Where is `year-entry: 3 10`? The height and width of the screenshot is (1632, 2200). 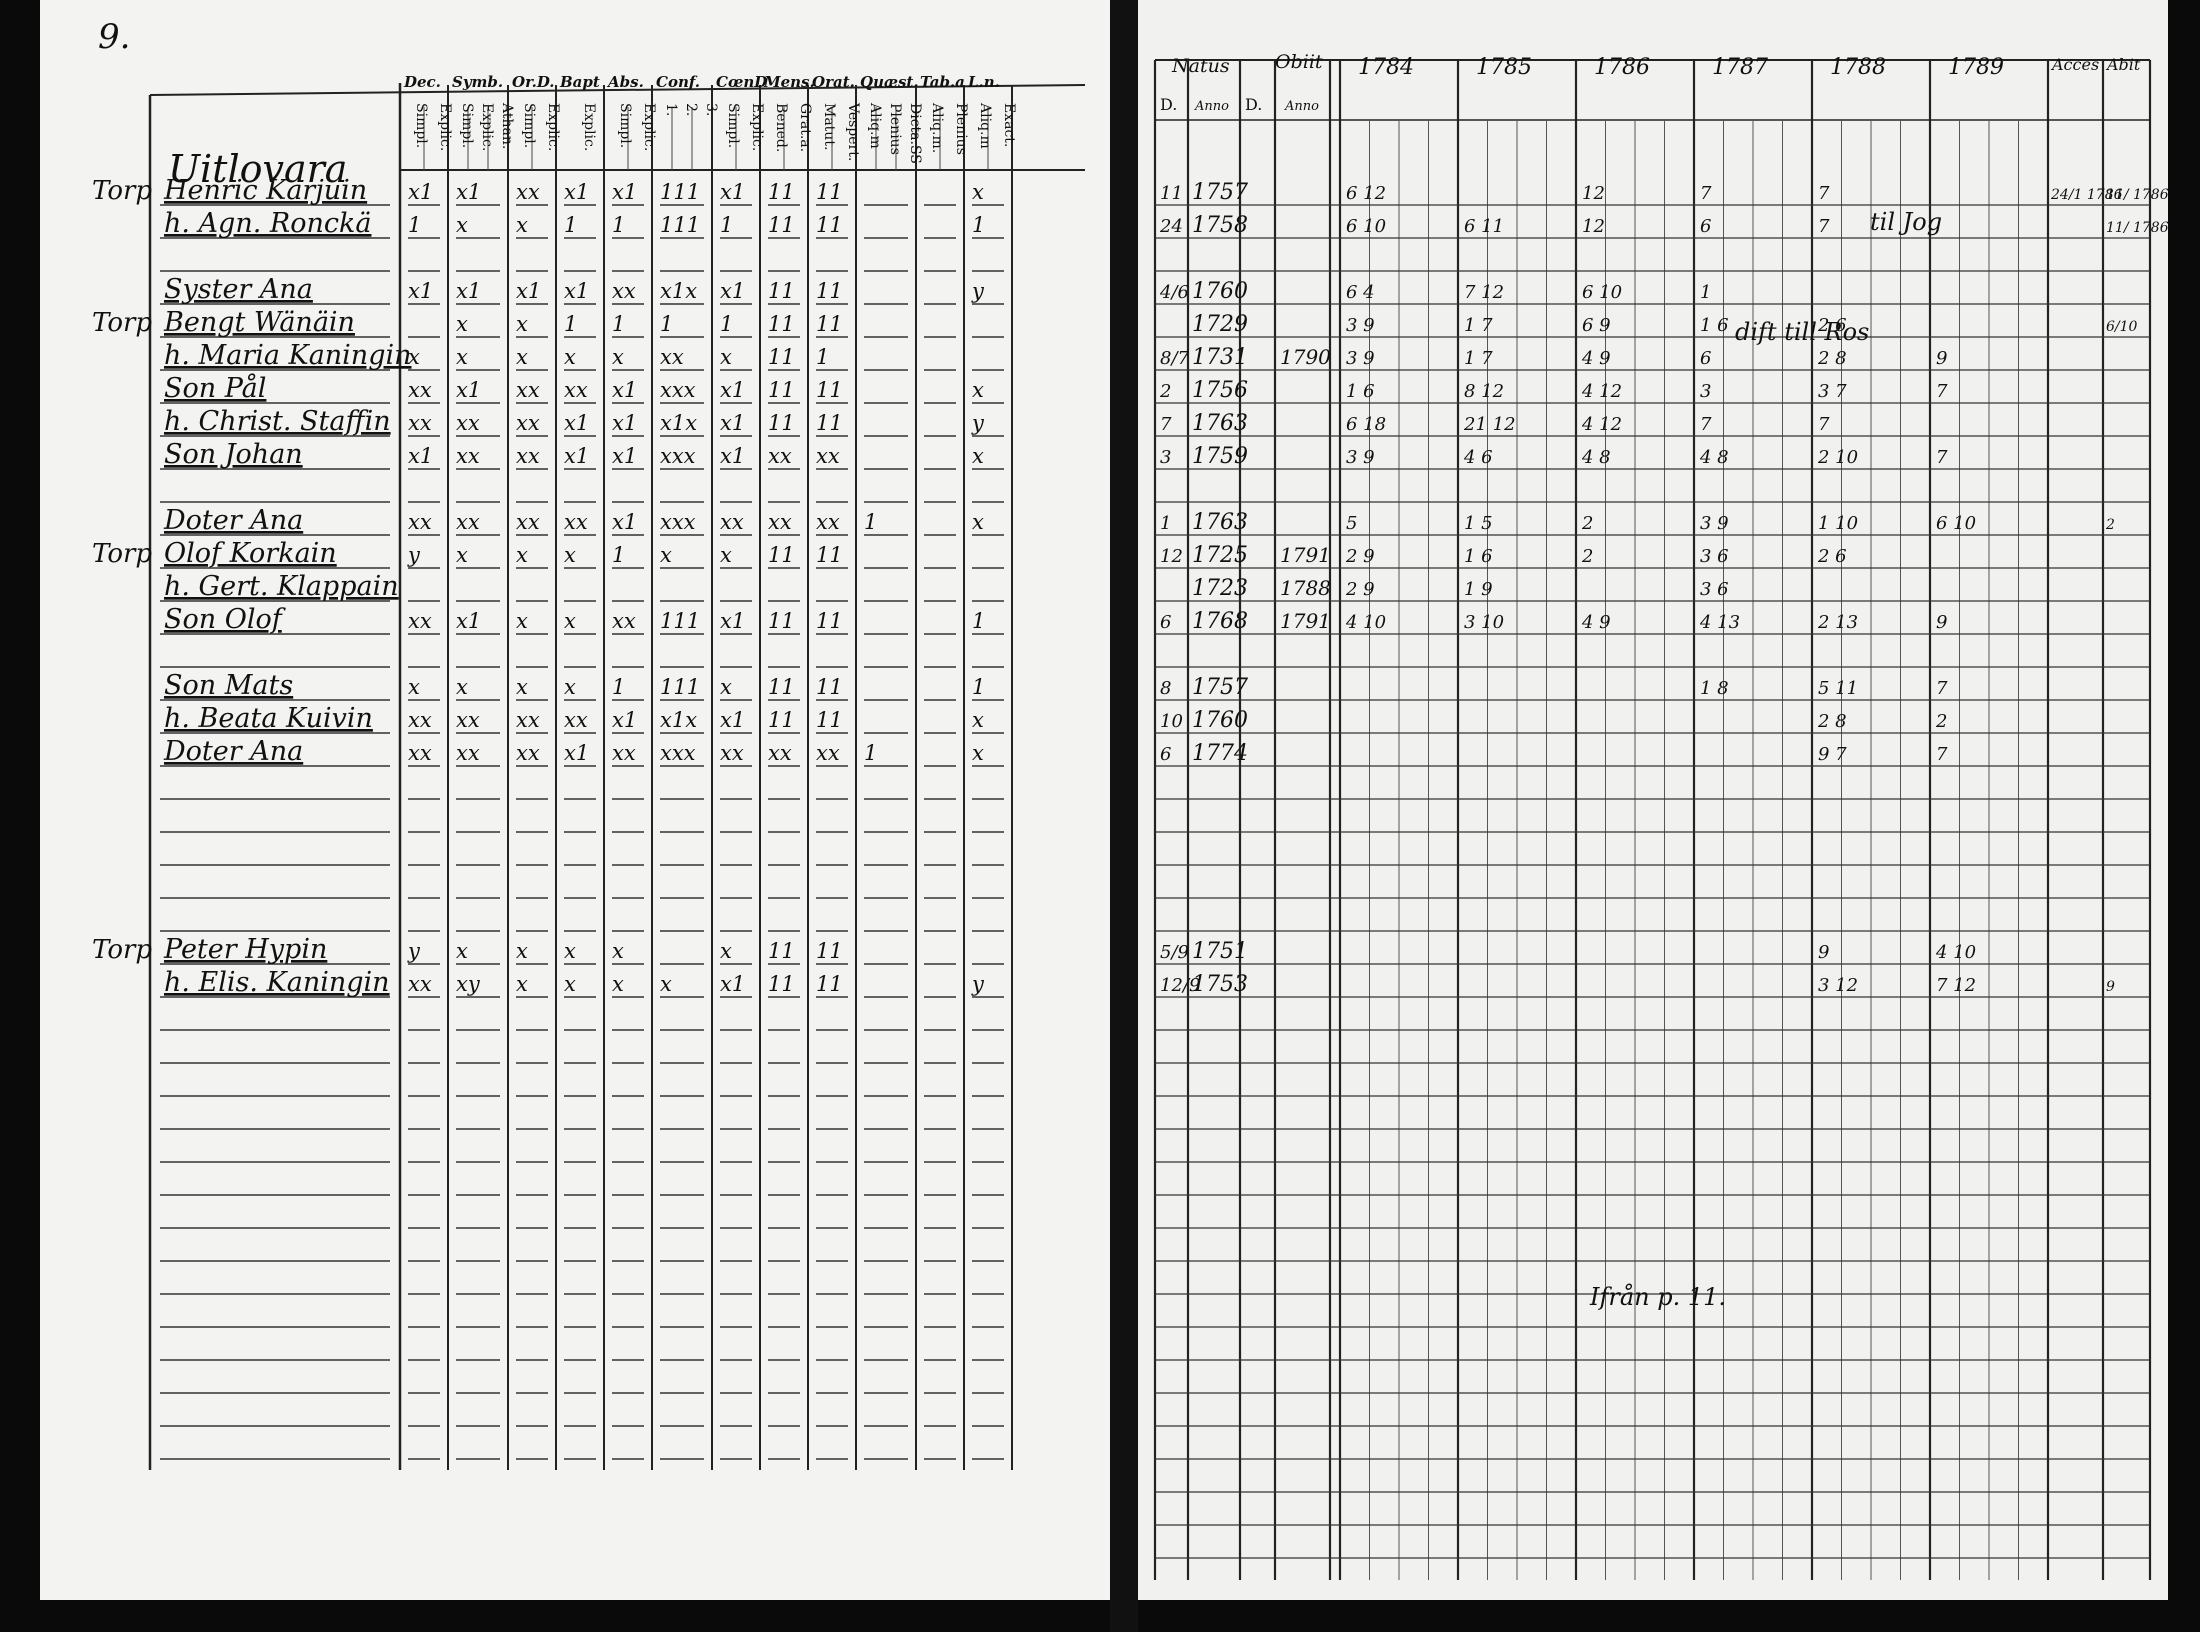
year-entry: 3 10 is located at coordinates (1484, 622).